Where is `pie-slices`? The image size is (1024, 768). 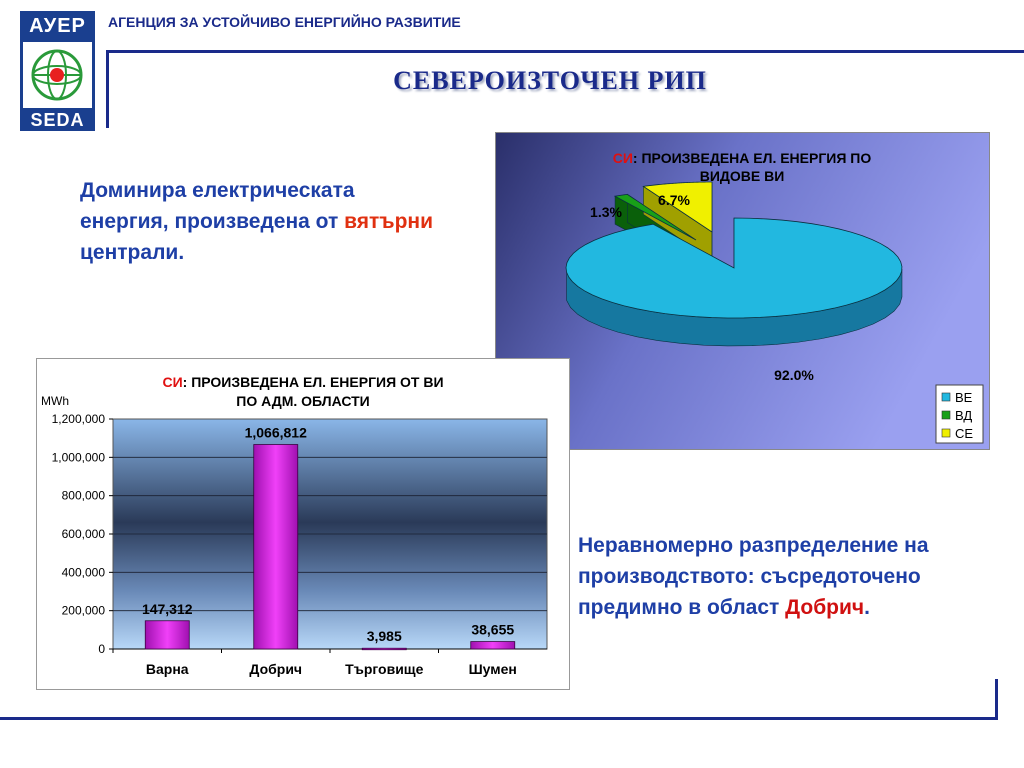
pie-slices is located at coordinates (734, 264).